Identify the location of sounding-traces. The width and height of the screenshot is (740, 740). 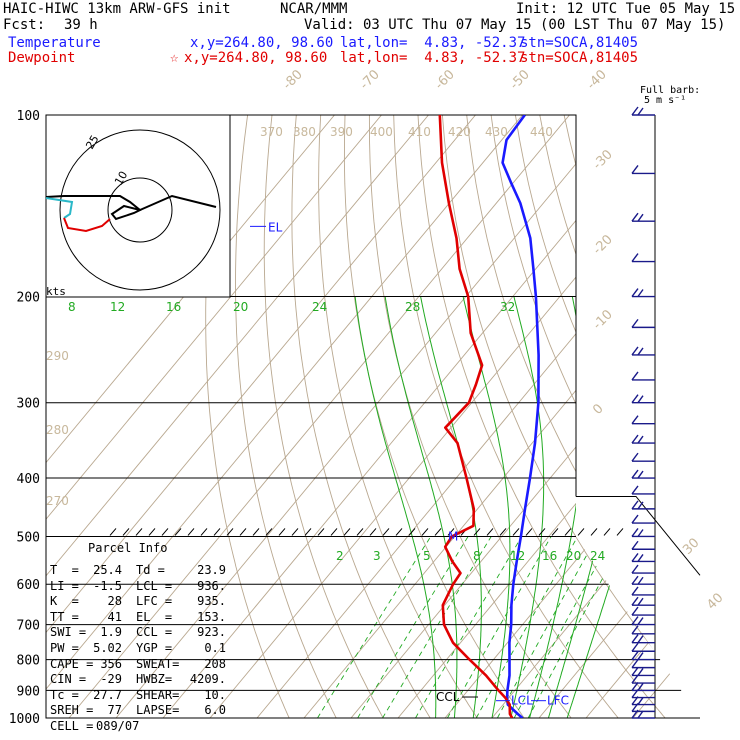
(489, 416).